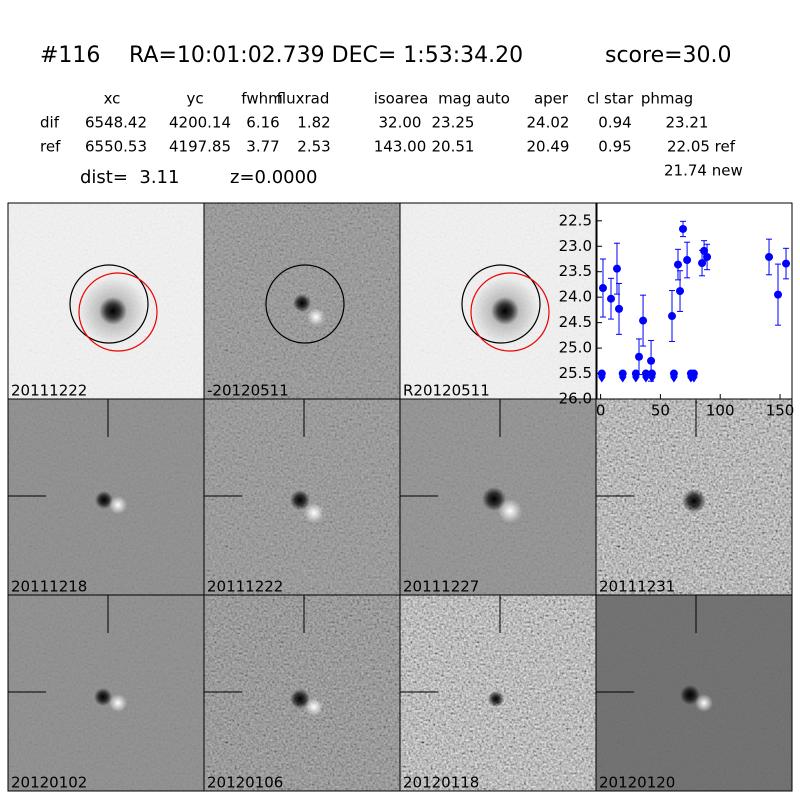  Describe the element at coordinates (668, 55) in the screenshot. I see `score: score=30.0` at that location.